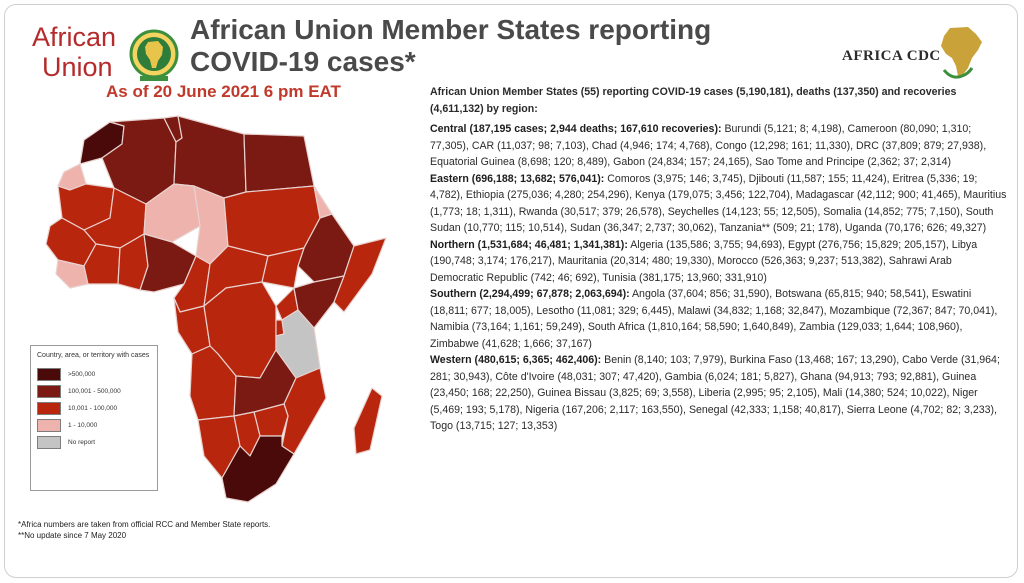  Describe the element at coordinates (530, 294) in the screenshot. I see `region-heading: Southern (2,294,499; 67,878; 2,063,694):` at that location.